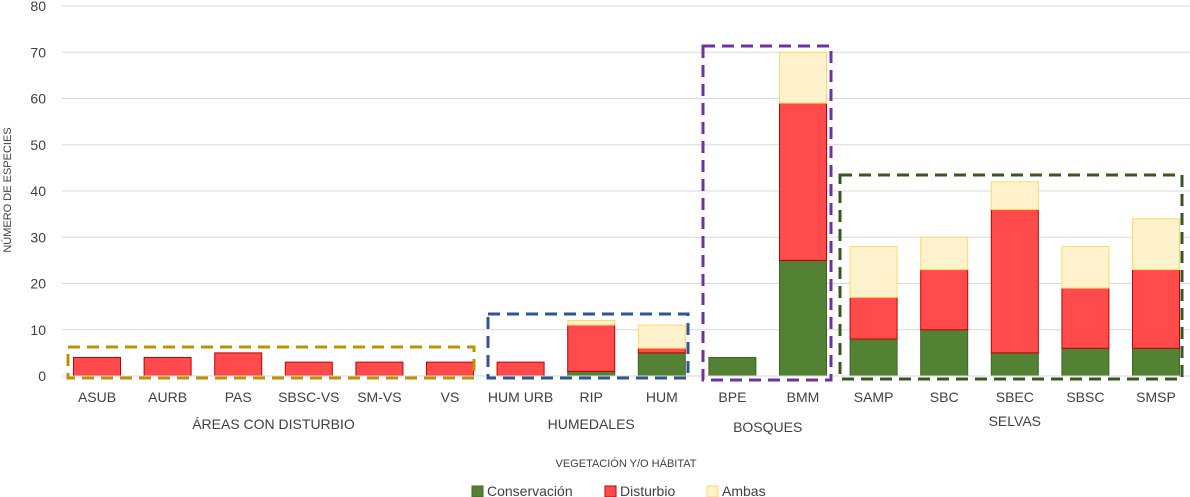 This screenshot has height=497, width=1190. Describe the element at coordinates (744, 490) in the screenshot. I see `legend-label: Ambas` at that location.